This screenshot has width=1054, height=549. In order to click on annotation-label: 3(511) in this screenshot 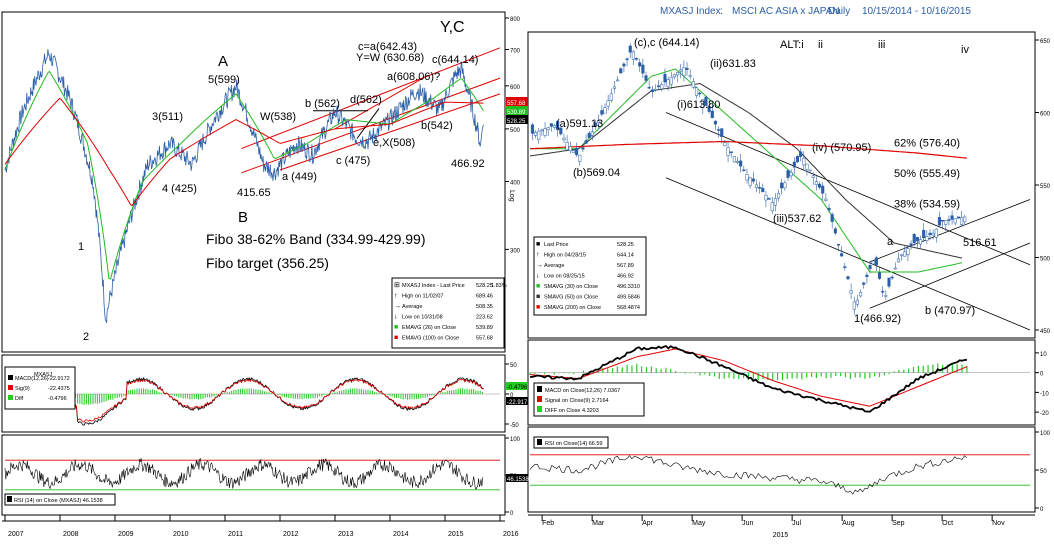, I will do `click(167, 117)`.